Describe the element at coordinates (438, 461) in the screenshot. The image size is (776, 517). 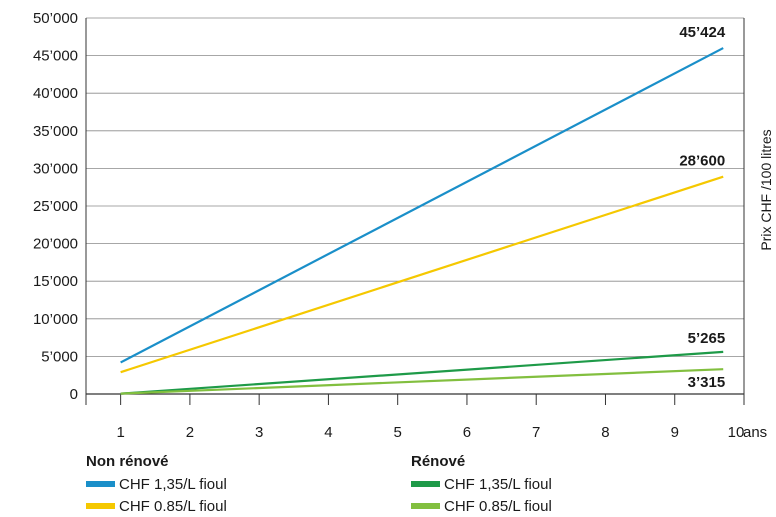
I see `legend-group-title: Rénové` at that location.